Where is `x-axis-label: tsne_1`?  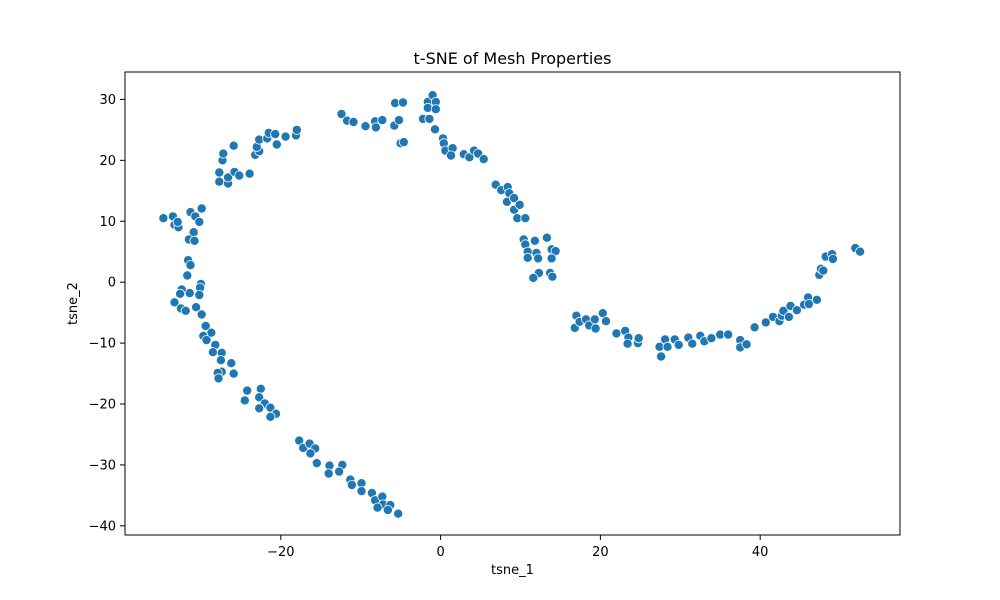 x-axis-label: tsne_1 is located at coordinates (512, 570).